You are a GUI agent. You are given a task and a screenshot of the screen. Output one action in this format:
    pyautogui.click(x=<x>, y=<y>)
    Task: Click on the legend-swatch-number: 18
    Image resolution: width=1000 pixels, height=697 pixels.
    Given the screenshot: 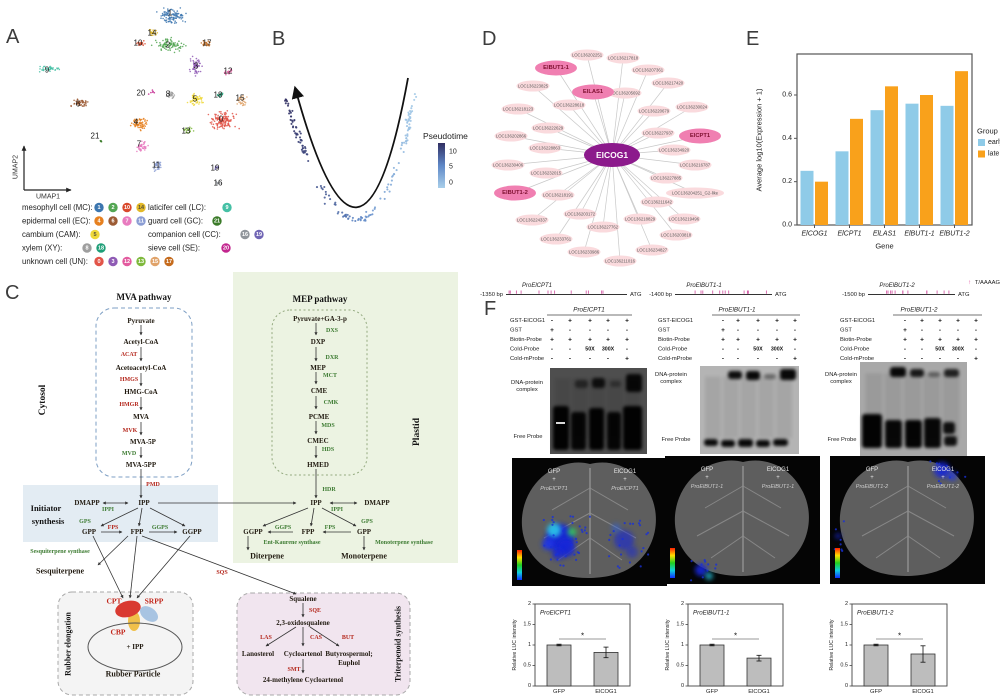 What is the action you would take?
    pyautogui.click(x=101, y=248)
    